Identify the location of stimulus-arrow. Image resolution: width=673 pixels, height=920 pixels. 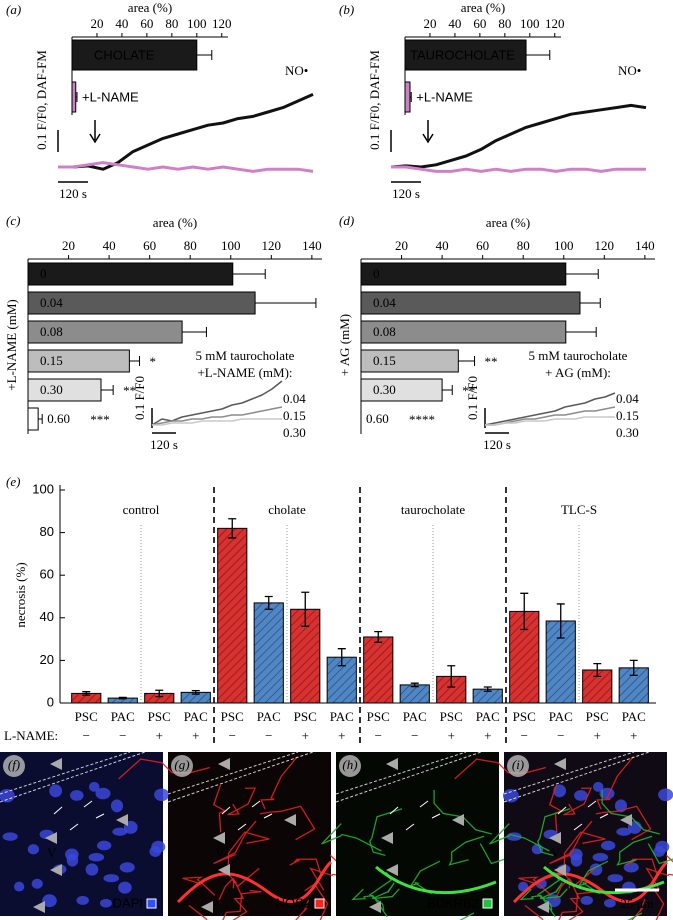
(95, 132).